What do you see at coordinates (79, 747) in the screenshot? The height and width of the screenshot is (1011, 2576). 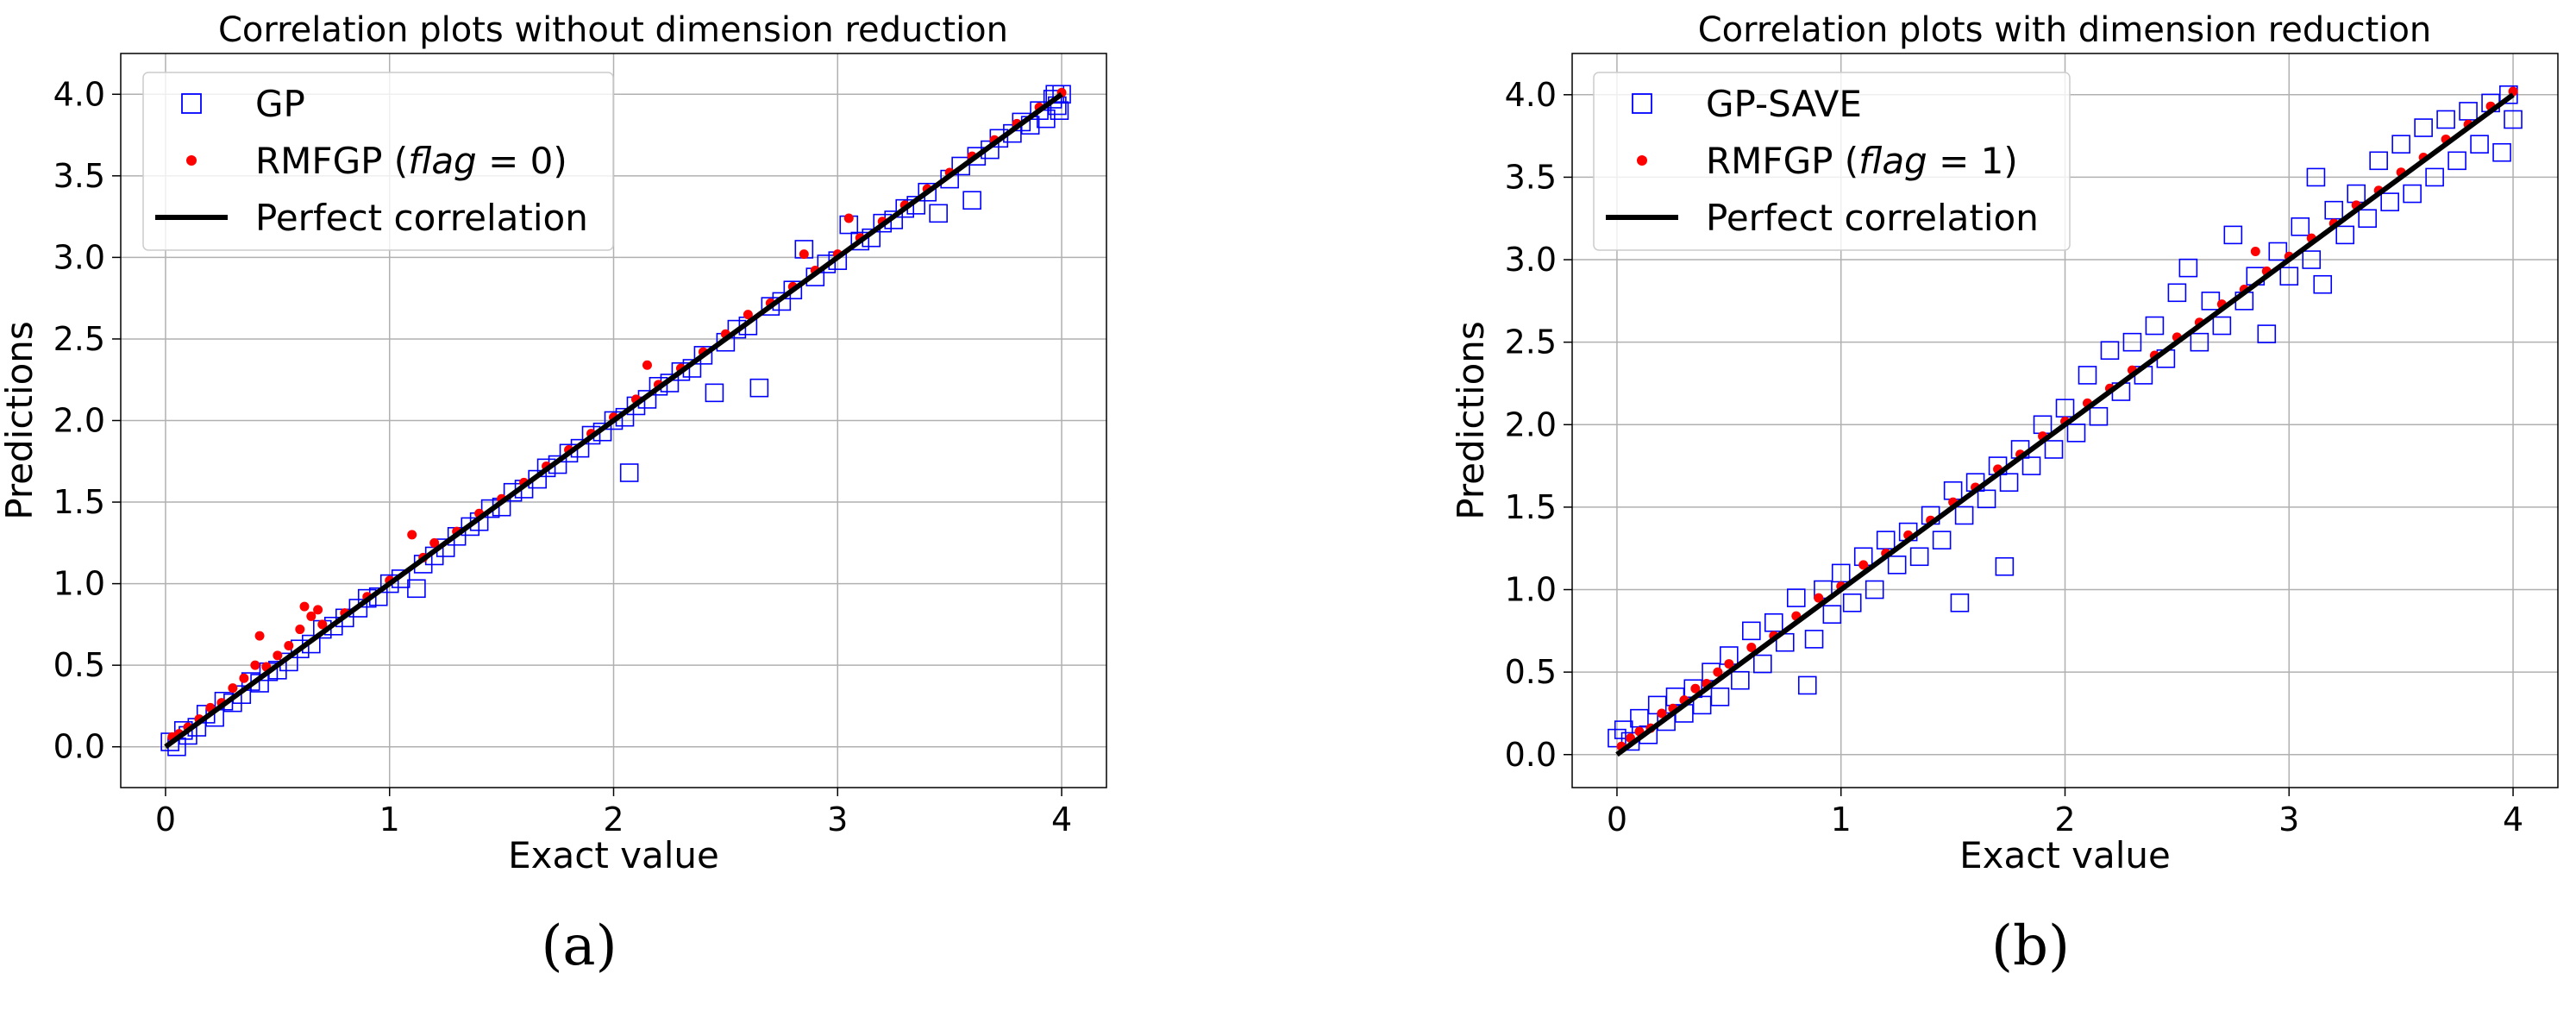 I see `panel-a-y-tick-label-0: 0.0` at bounding box center [79, 747].